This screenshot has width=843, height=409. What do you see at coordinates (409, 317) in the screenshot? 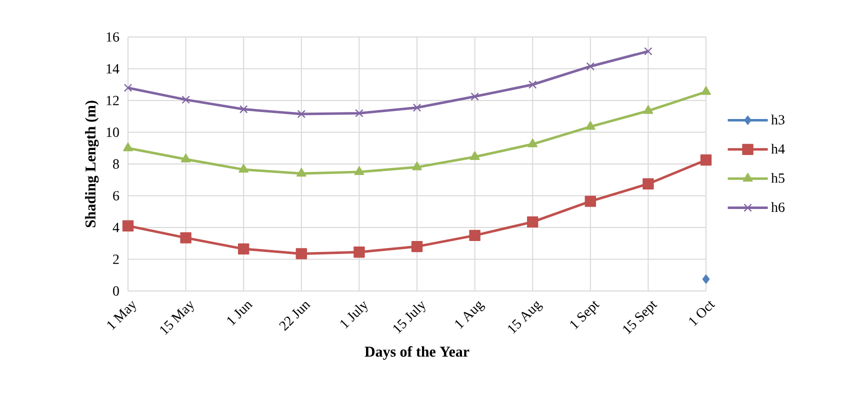
I see `x-tick-label: 15 July` at bounding box center [409, 317].